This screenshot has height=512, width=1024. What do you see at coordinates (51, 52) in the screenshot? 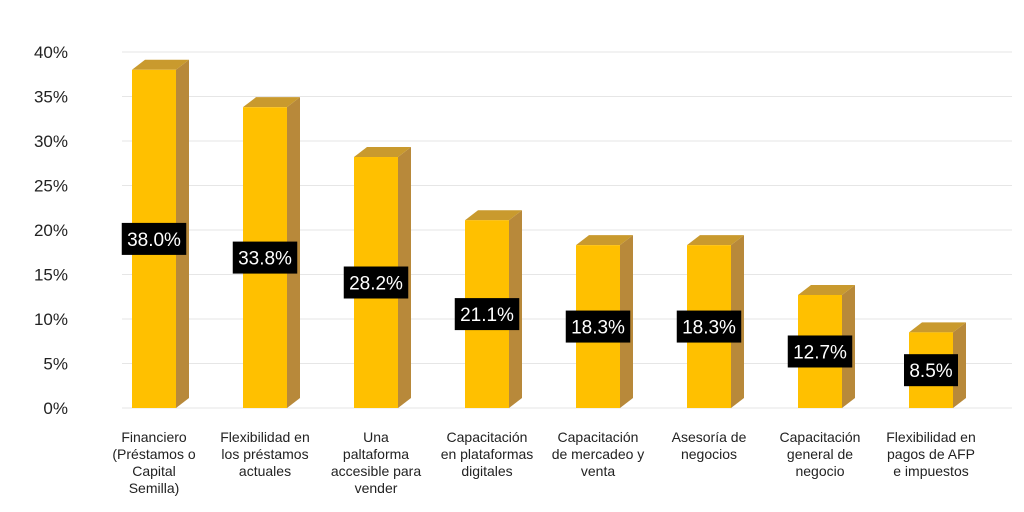
I see `y-tick-label: 40%` at bounding box center [51, 52].